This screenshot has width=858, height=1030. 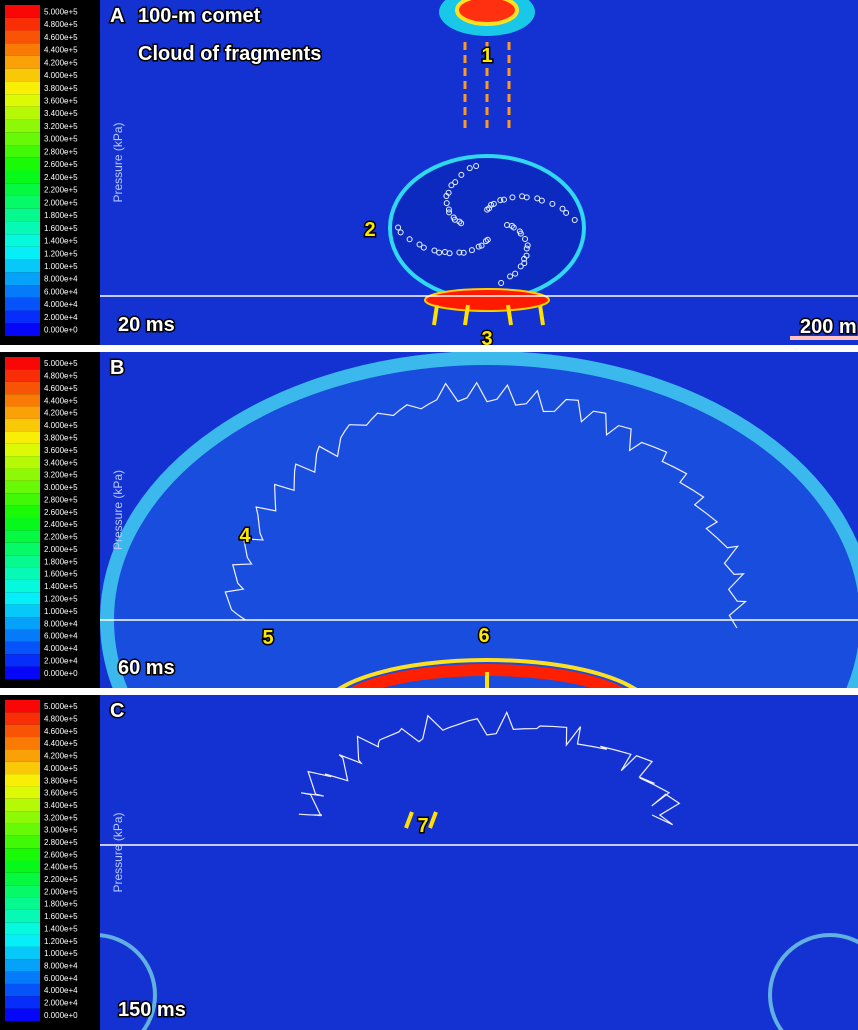 What do you see at coordinates (369, 230) in the screenshot?
I see `marker-number: 2` at bounding box center [369, 230].